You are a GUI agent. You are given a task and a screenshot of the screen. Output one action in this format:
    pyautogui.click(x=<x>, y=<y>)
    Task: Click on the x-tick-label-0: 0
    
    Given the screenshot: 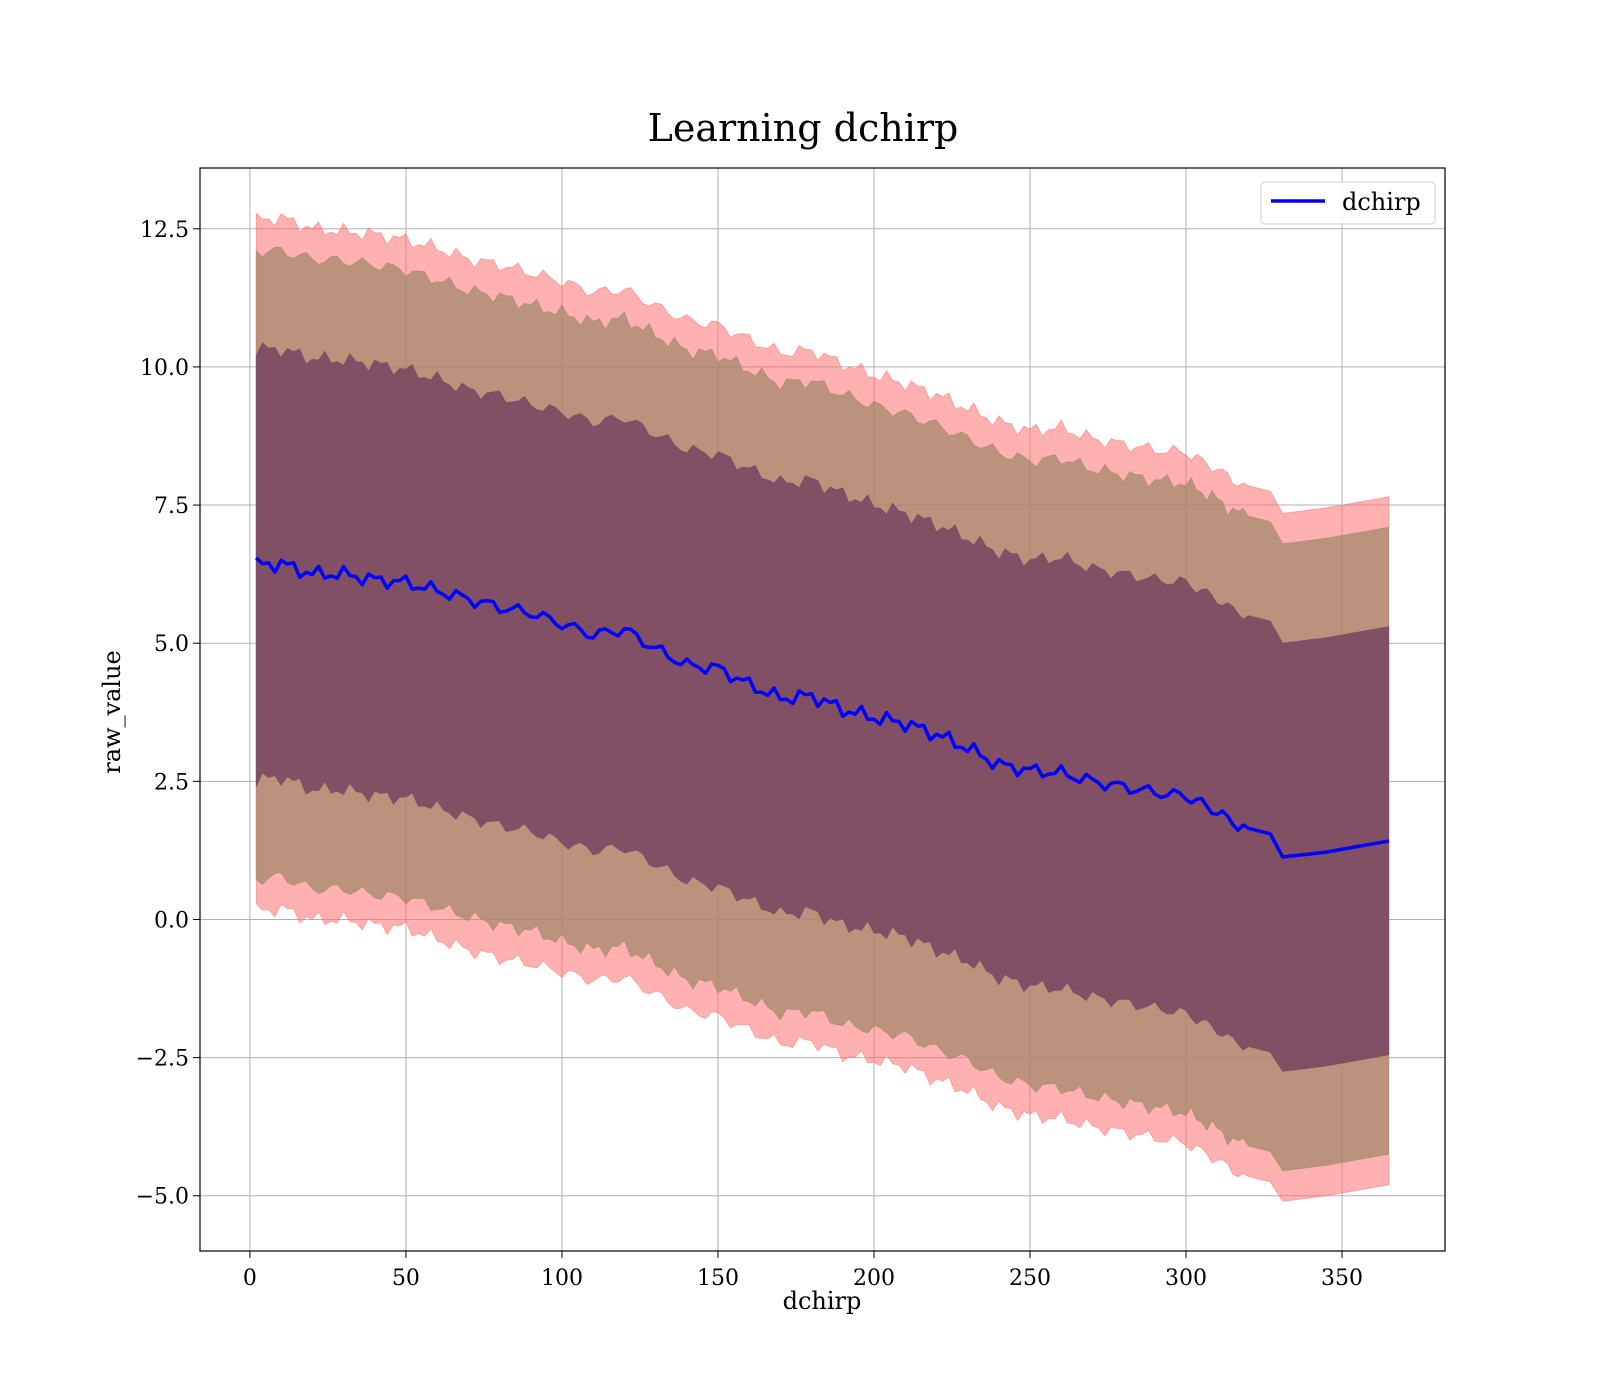 What is the action you would take?
    pyautogui.click(x=250, y=1278)
    